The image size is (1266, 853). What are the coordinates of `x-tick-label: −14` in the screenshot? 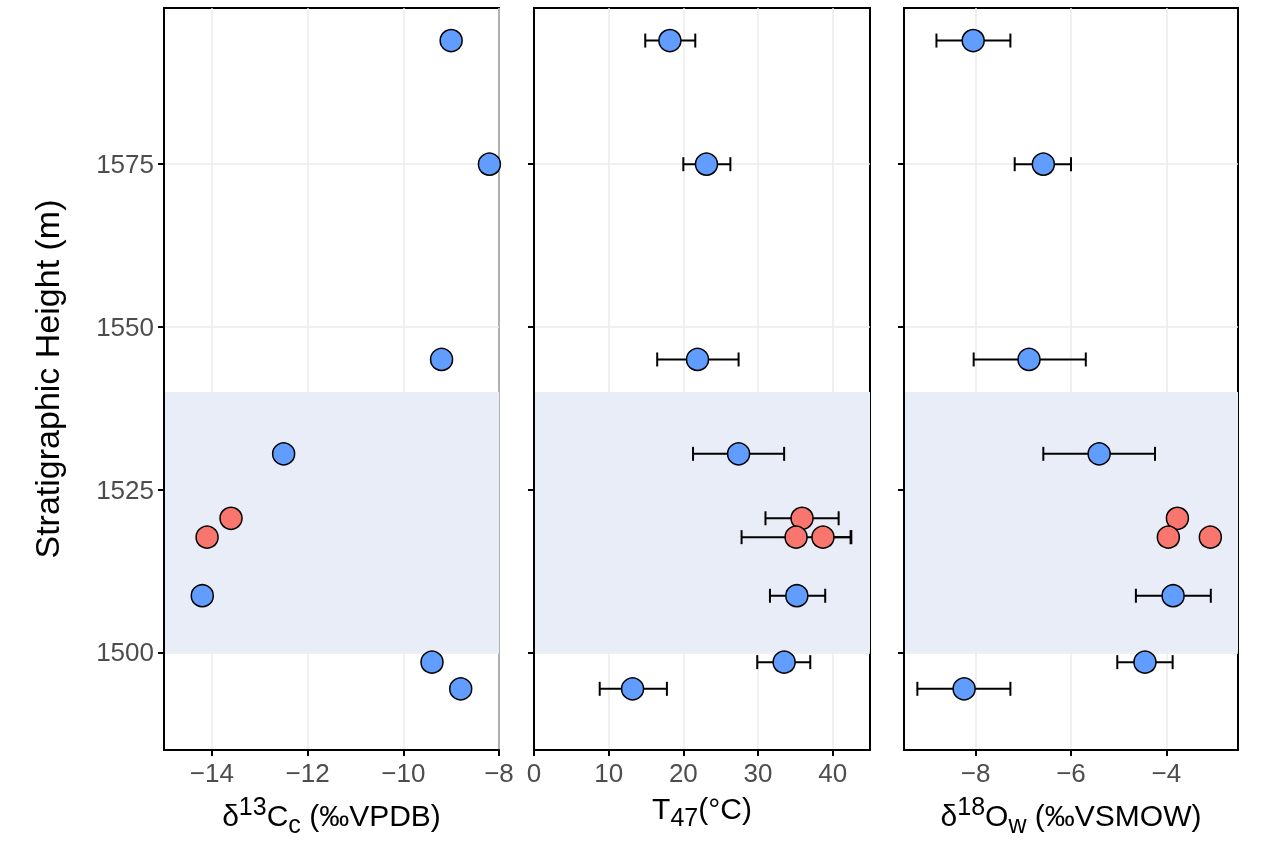 It's located at (211, 773).